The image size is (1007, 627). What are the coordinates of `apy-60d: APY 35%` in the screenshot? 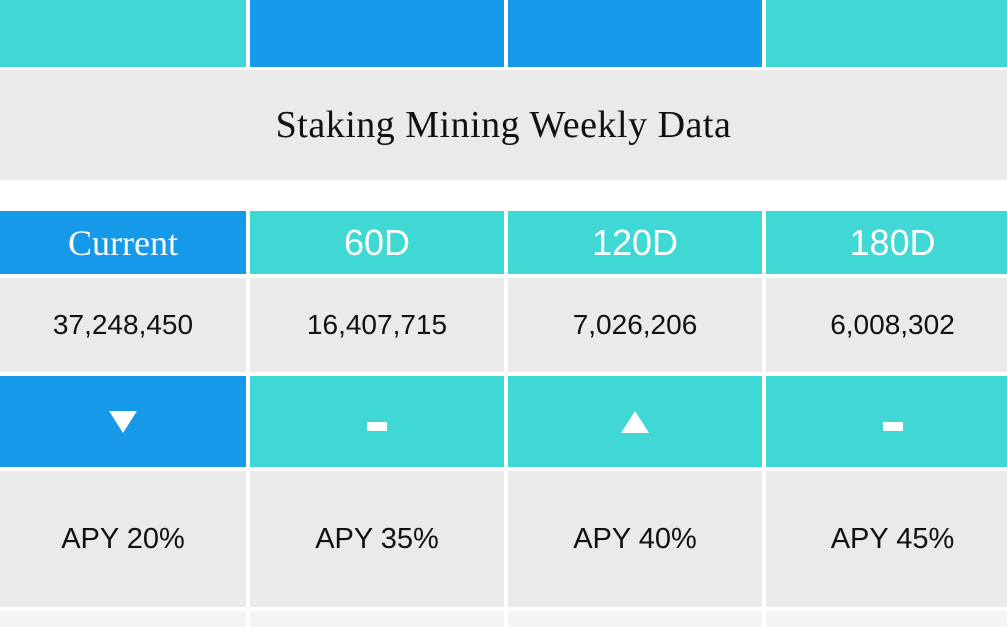 It's located at (377, 539).